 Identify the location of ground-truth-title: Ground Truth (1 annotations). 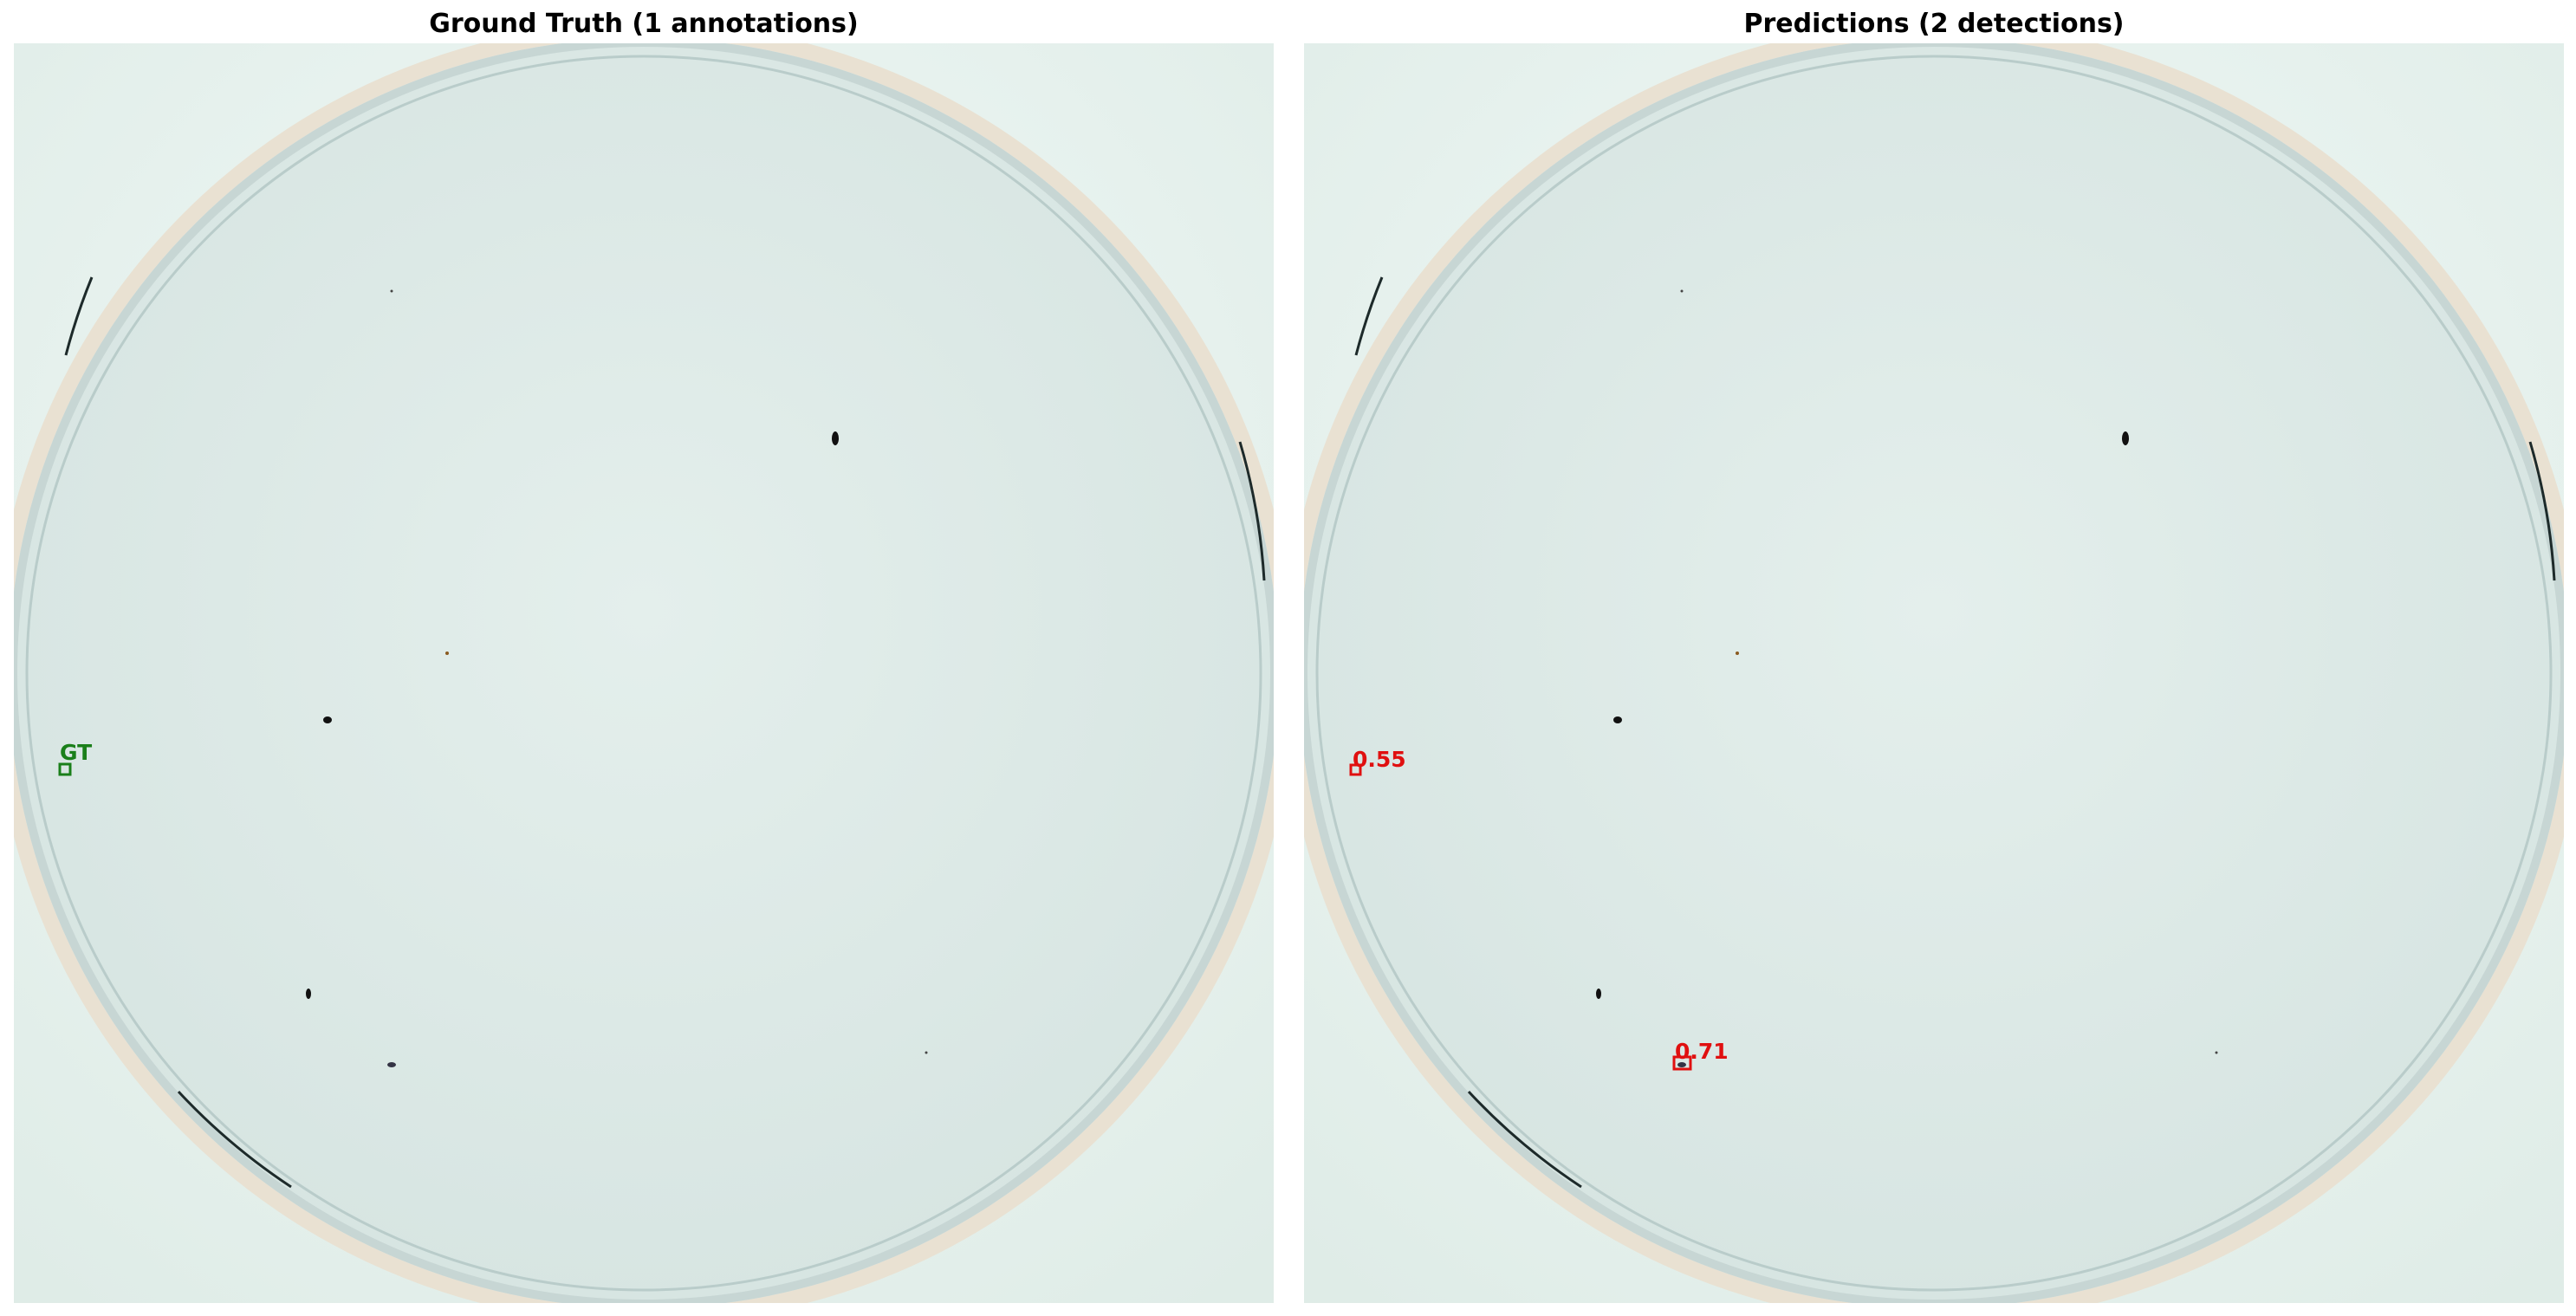
(644, 24).